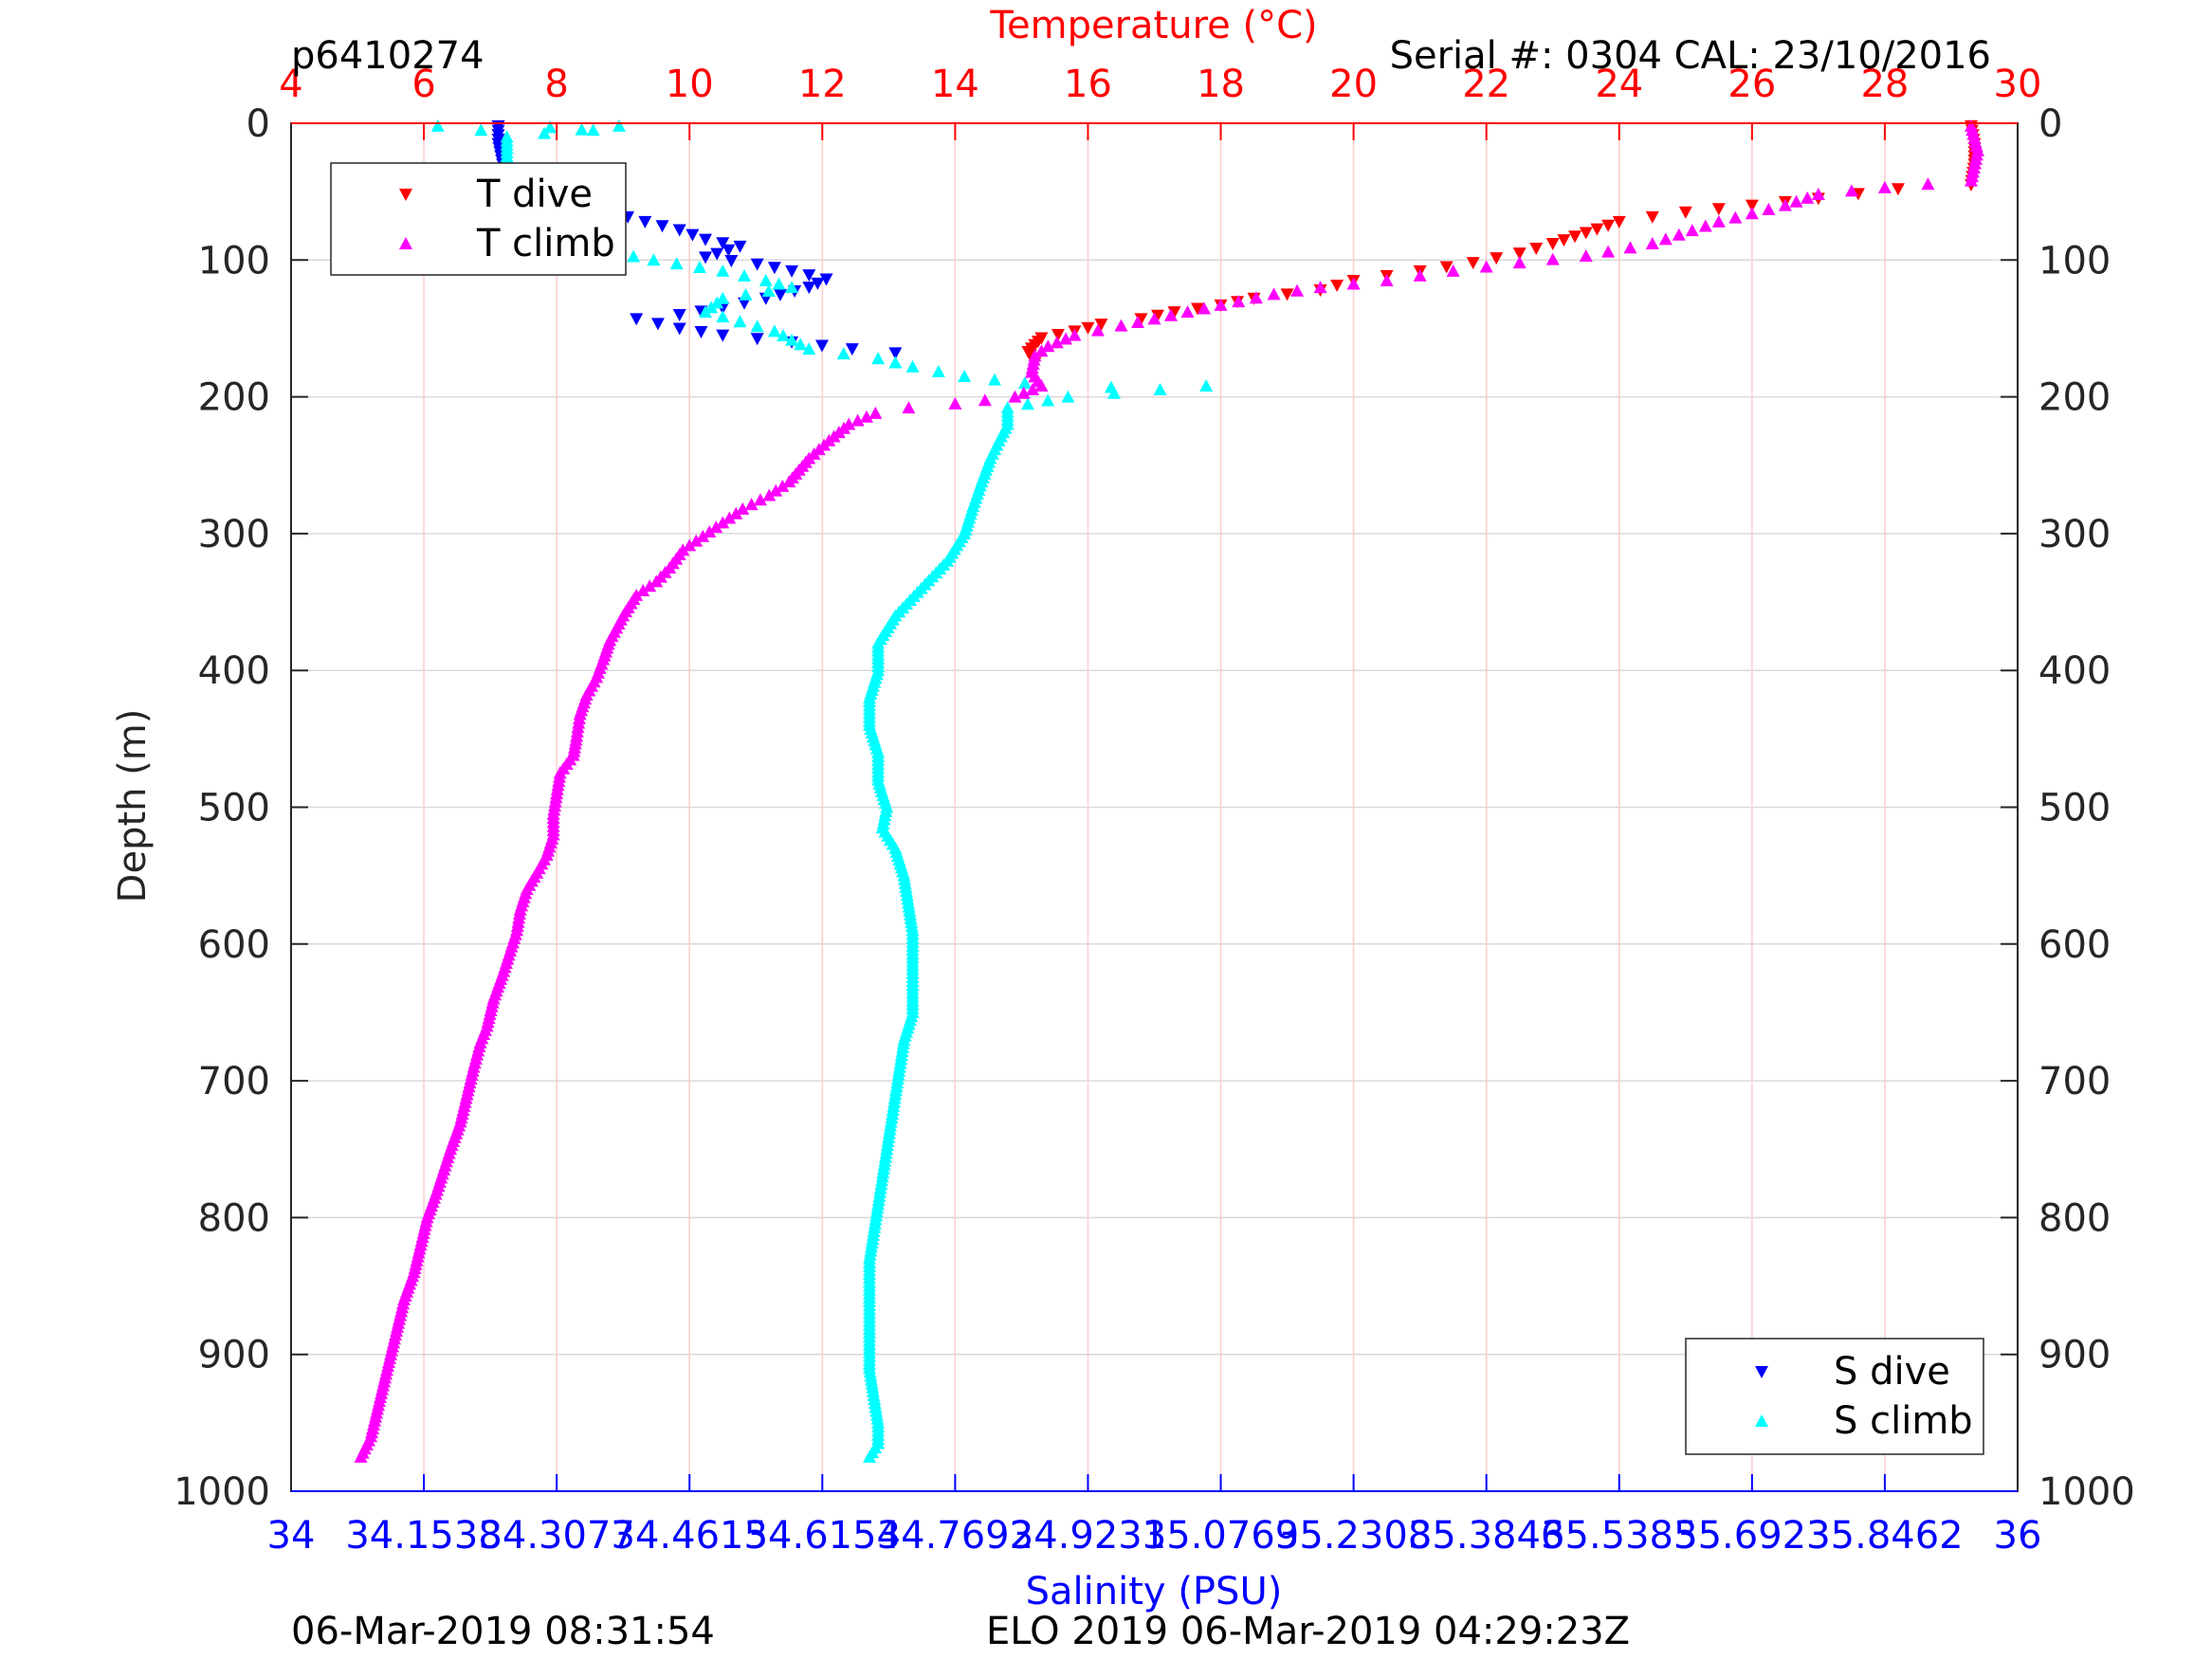  What do you see at coordinates (234, 1218) in the screenshot?
I see `depth-tick-label-left: 800` at bounding box center [234, 1218].